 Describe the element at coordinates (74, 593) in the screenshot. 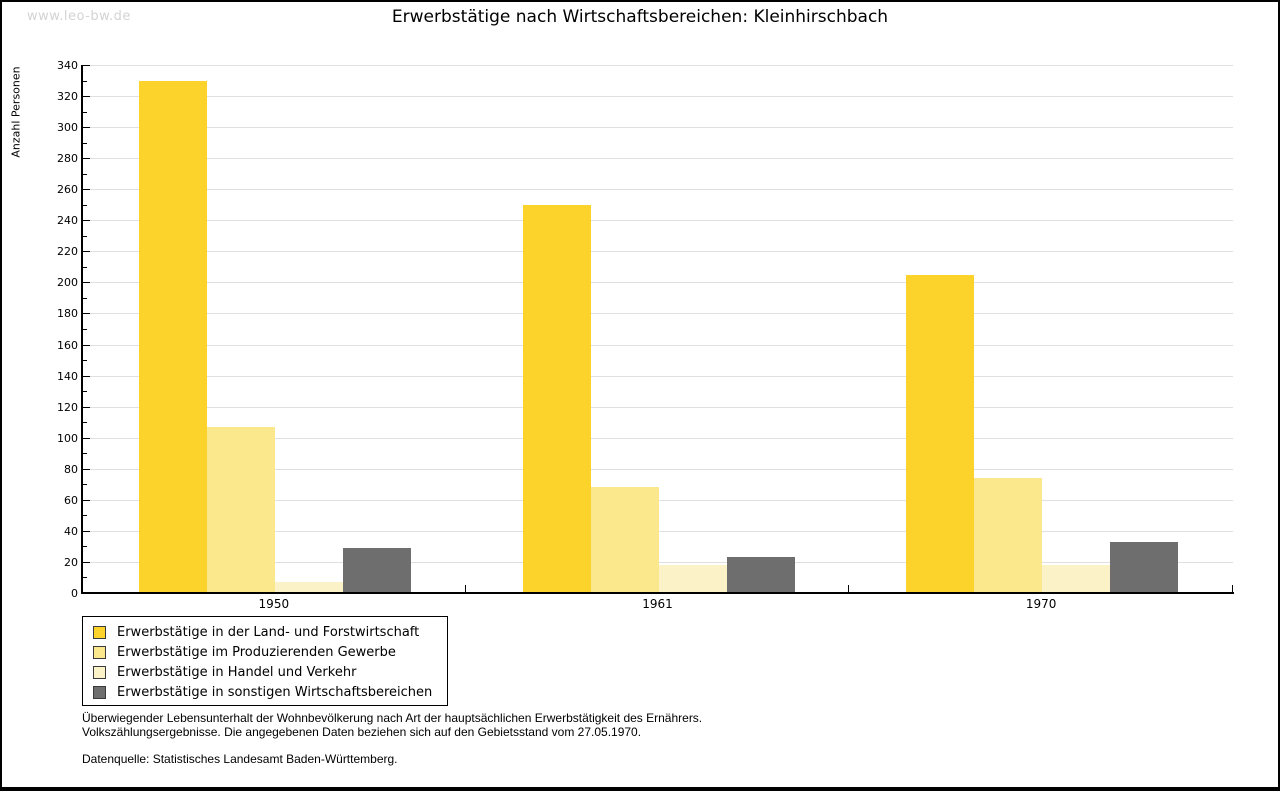

I see `y-tick-label: 0` at that location.